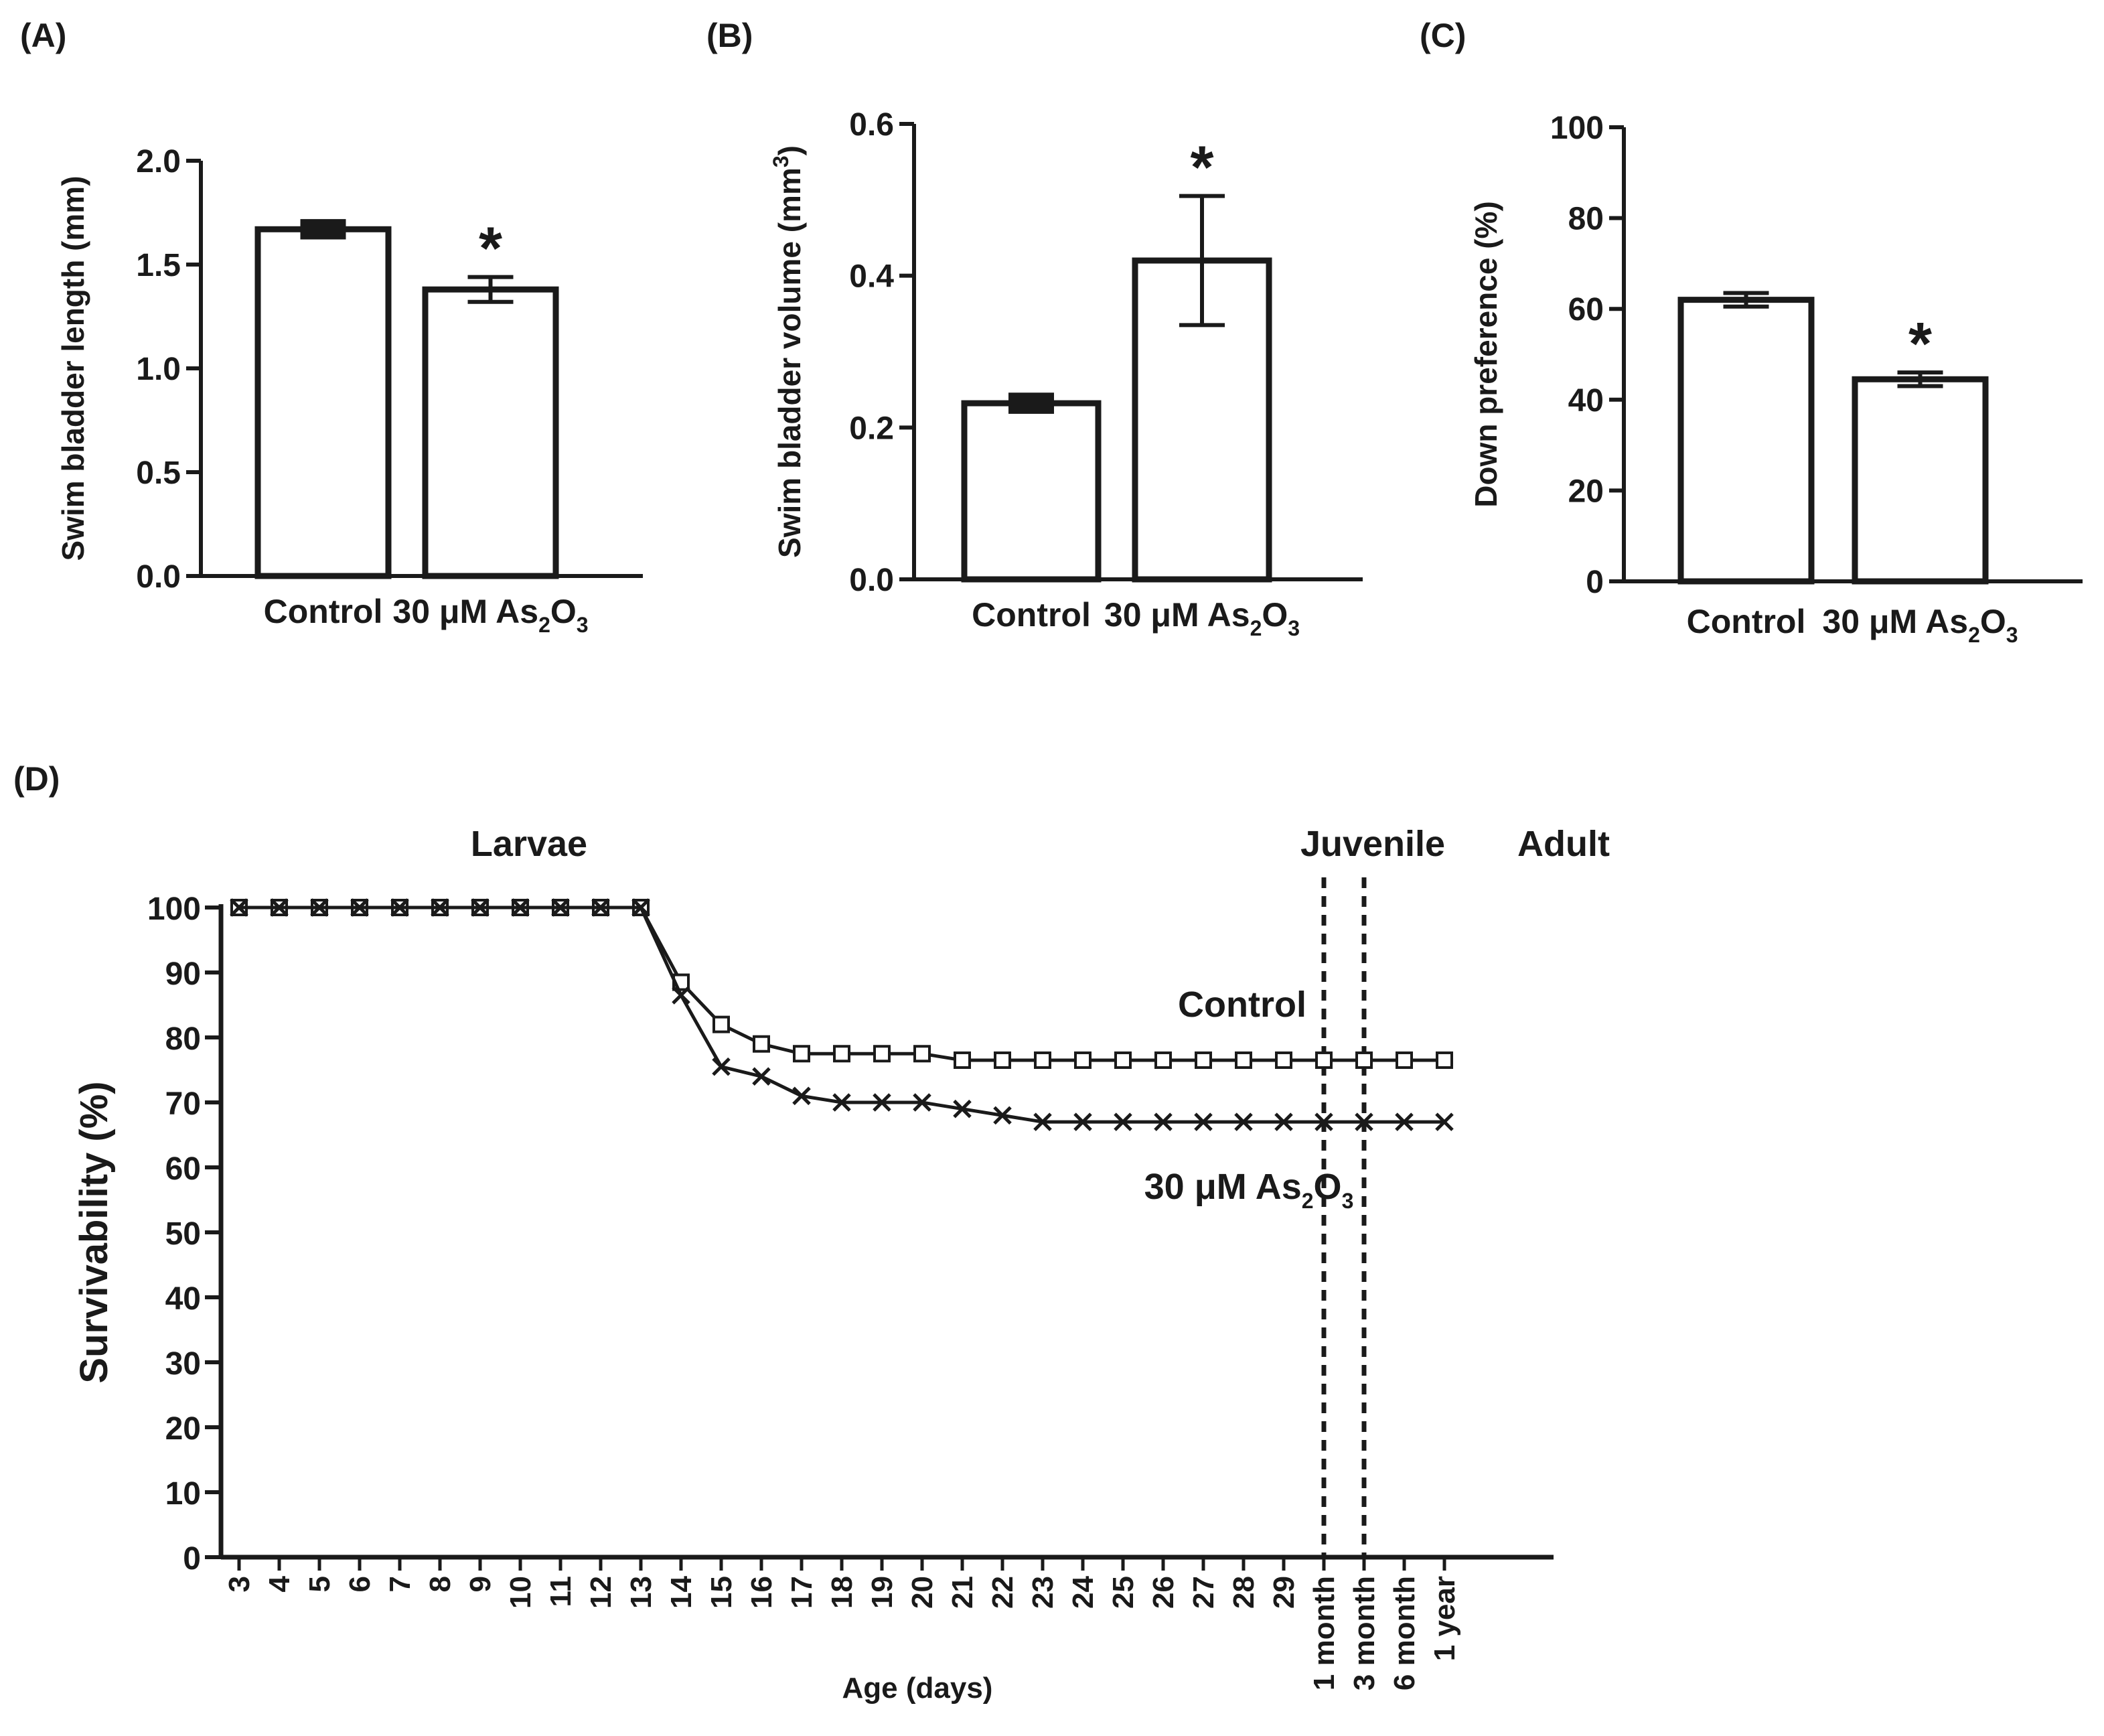 The width and height of the screenshot is (2104, 1736). Describe the element at coordinates (560, 1591) in the screenshot. I see `x-tick-label: 11` at that location.